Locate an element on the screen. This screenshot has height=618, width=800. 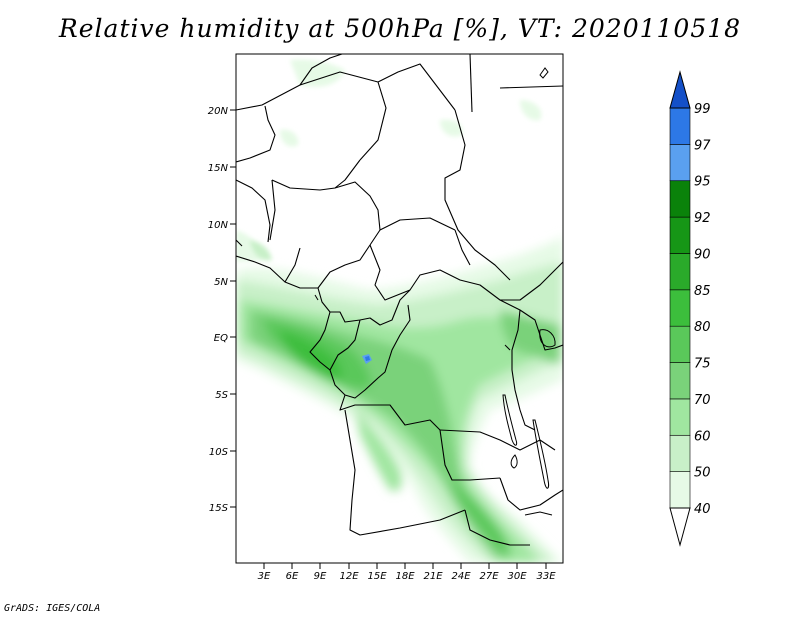
lat-label-10s: 10S is located at coordinates (219, 452).